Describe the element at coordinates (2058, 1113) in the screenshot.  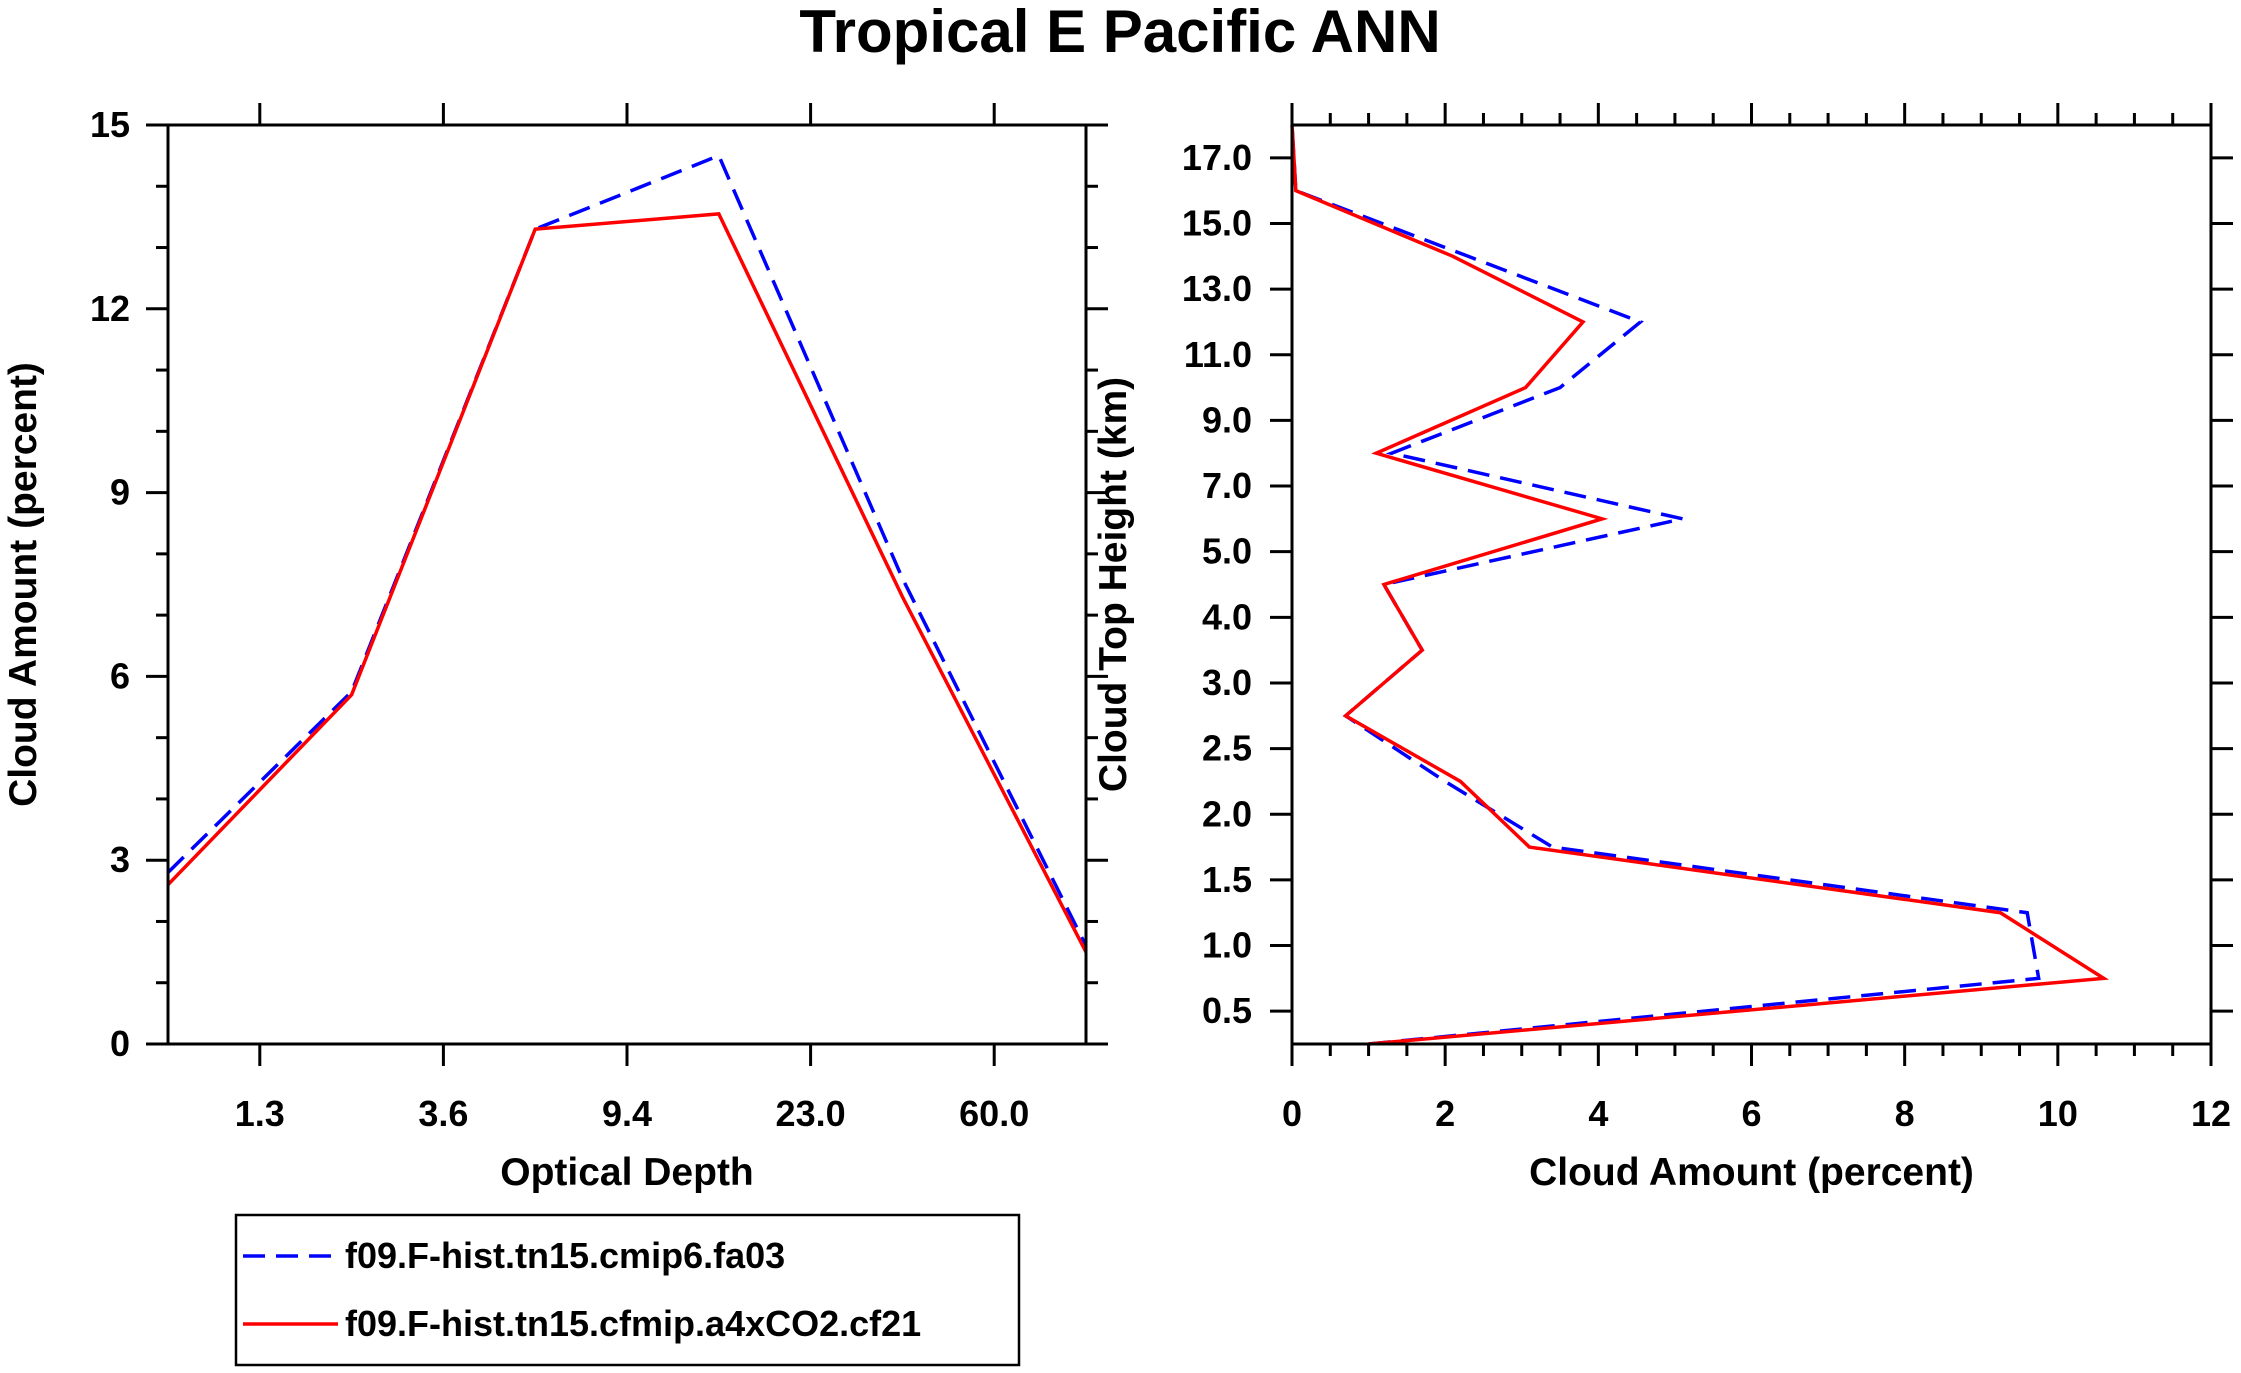
I see `right-x-tick-label: 10` at that location.